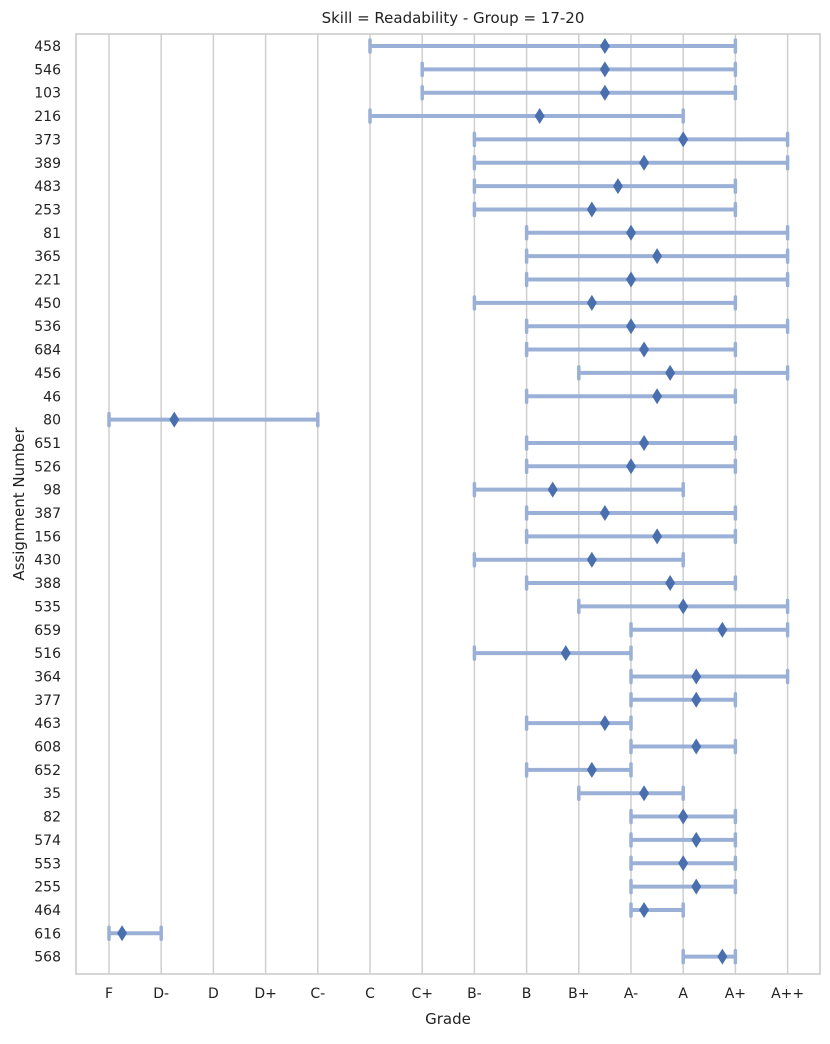  What do you see at coordinates (161, 994) in the screenshot?
I see `x-tick-label: D-` at bounding box center [161, 994].